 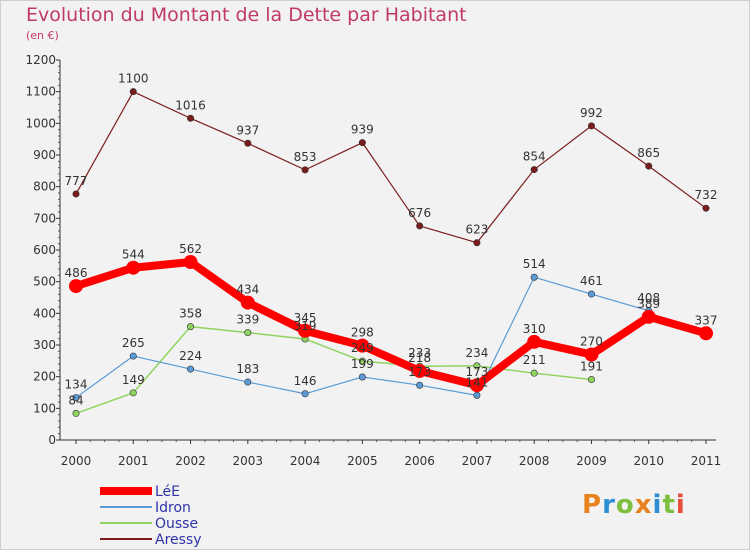 What do you see at coordinates (648, 304) in the screenshot?
I see `data-label: 389` at bounding box center [648, 304].